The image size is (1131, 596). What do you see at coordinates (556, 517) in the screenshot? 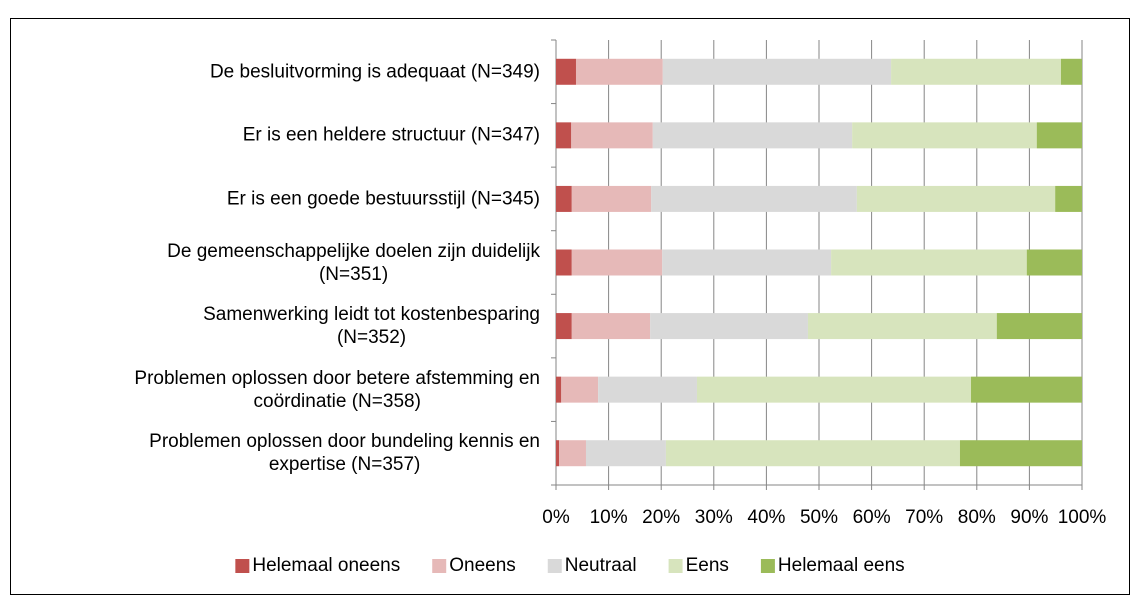
I see `x-tick-label: 0%` at bounding box center [556, 517].